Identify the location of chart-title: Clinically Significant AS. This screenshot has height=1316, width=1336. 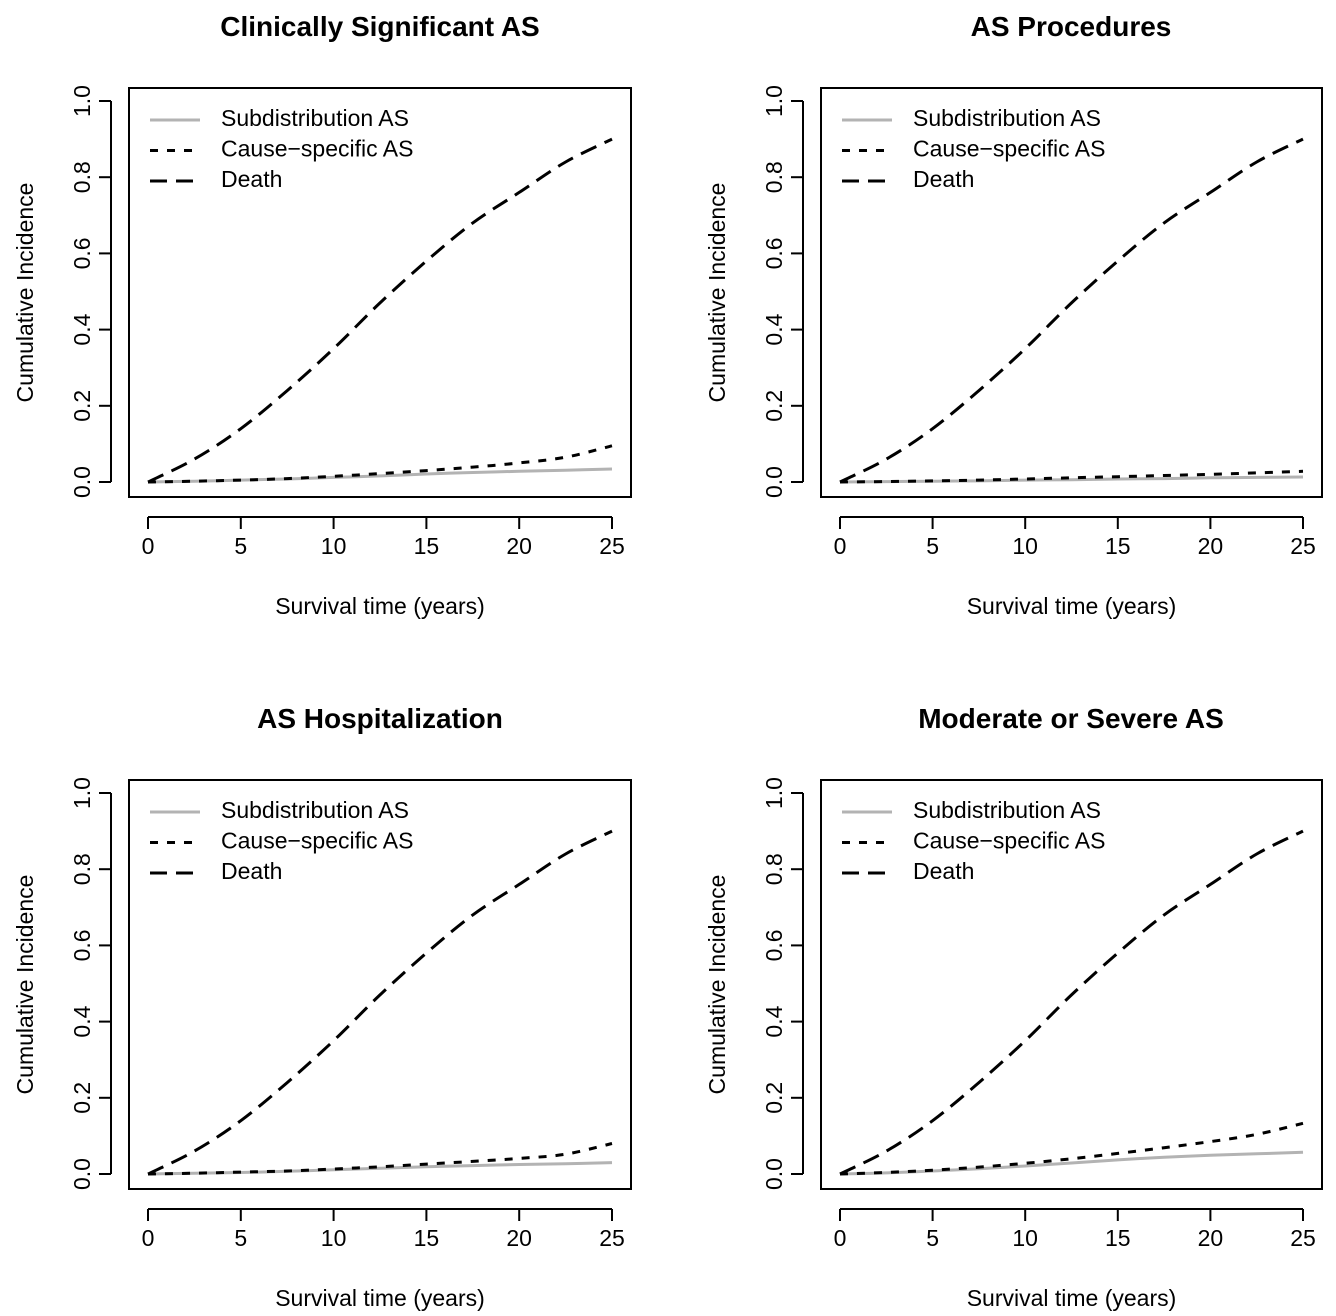
(379, 26).